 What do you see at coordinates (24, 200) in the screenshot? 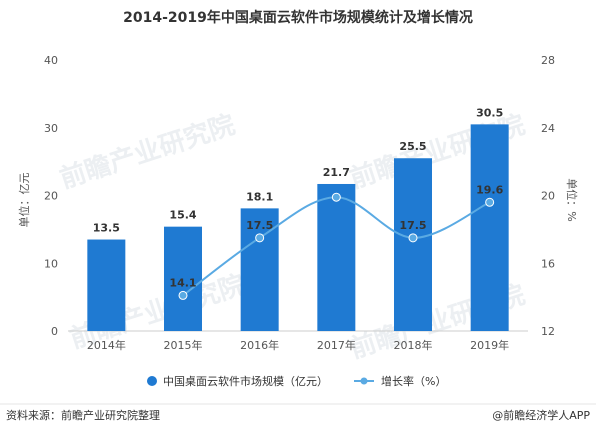
I see `y-axis-label: 单位：亿元` at bounding box center [24, 200].